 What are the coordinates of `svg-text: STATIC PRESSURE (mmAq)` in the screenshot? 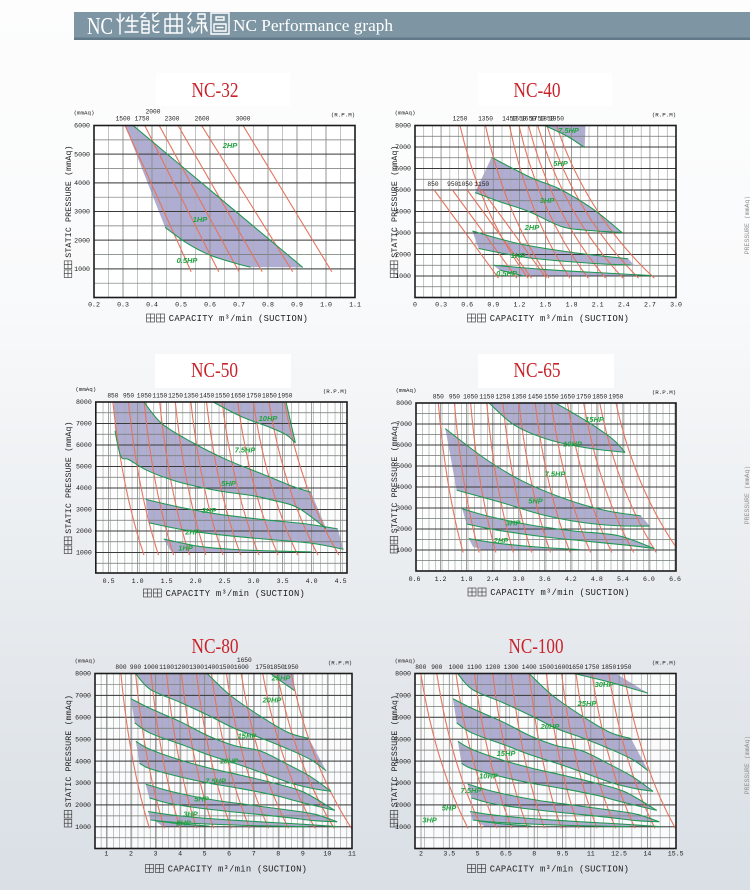 It's located at (69, 201).